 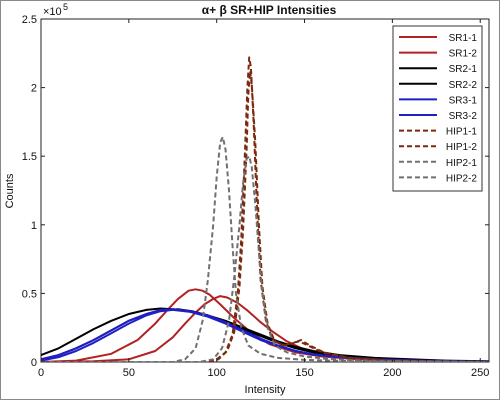 I want to click on legend-label-sr2-1: SR2-1, so click(x=463, y=69).